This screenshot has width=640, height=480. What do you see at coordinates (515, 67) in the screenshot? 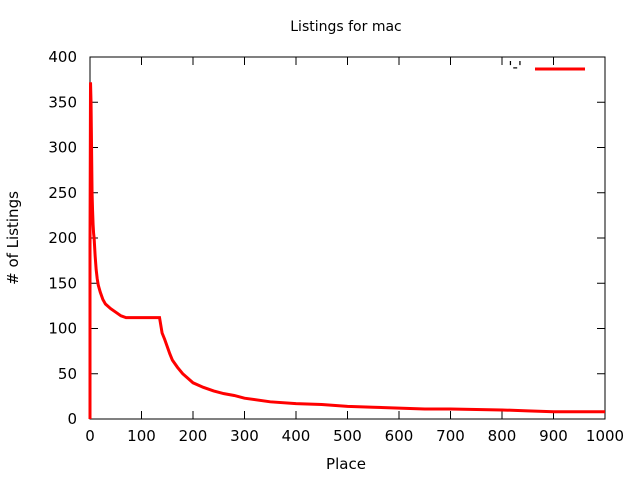
I see `legend-entry-label: '-'` at bounding box center [515, 67].